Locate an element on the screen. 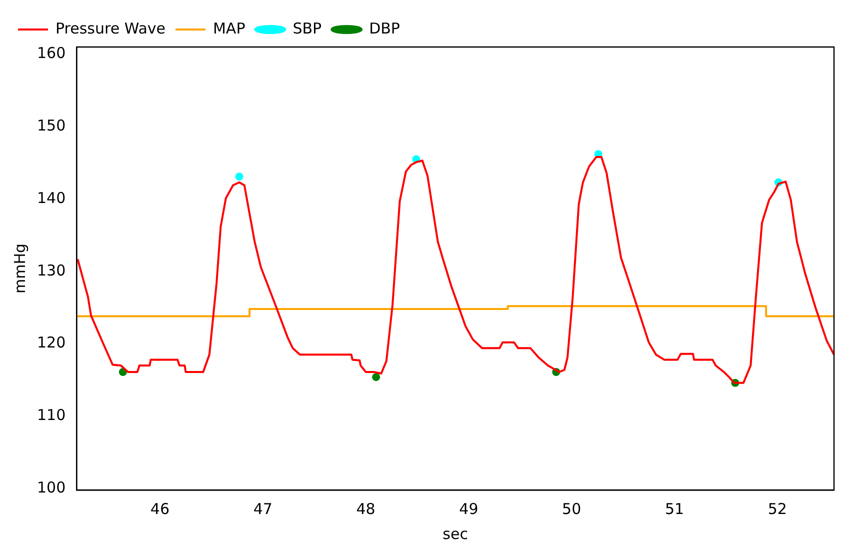 Image resolution: width=856 pixels, height=556 pixels. x-tick-label: 51 is located at coordinates (674, 509).